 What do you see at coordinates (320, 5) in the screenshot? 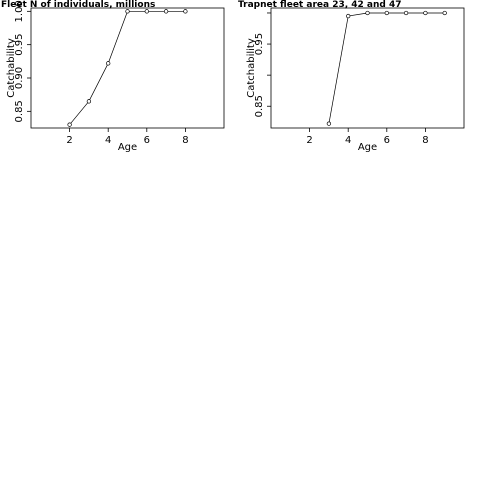
I see `chart-title: Trapnet fleet area 23, 42 and 47` at bounding box center [320, 5].